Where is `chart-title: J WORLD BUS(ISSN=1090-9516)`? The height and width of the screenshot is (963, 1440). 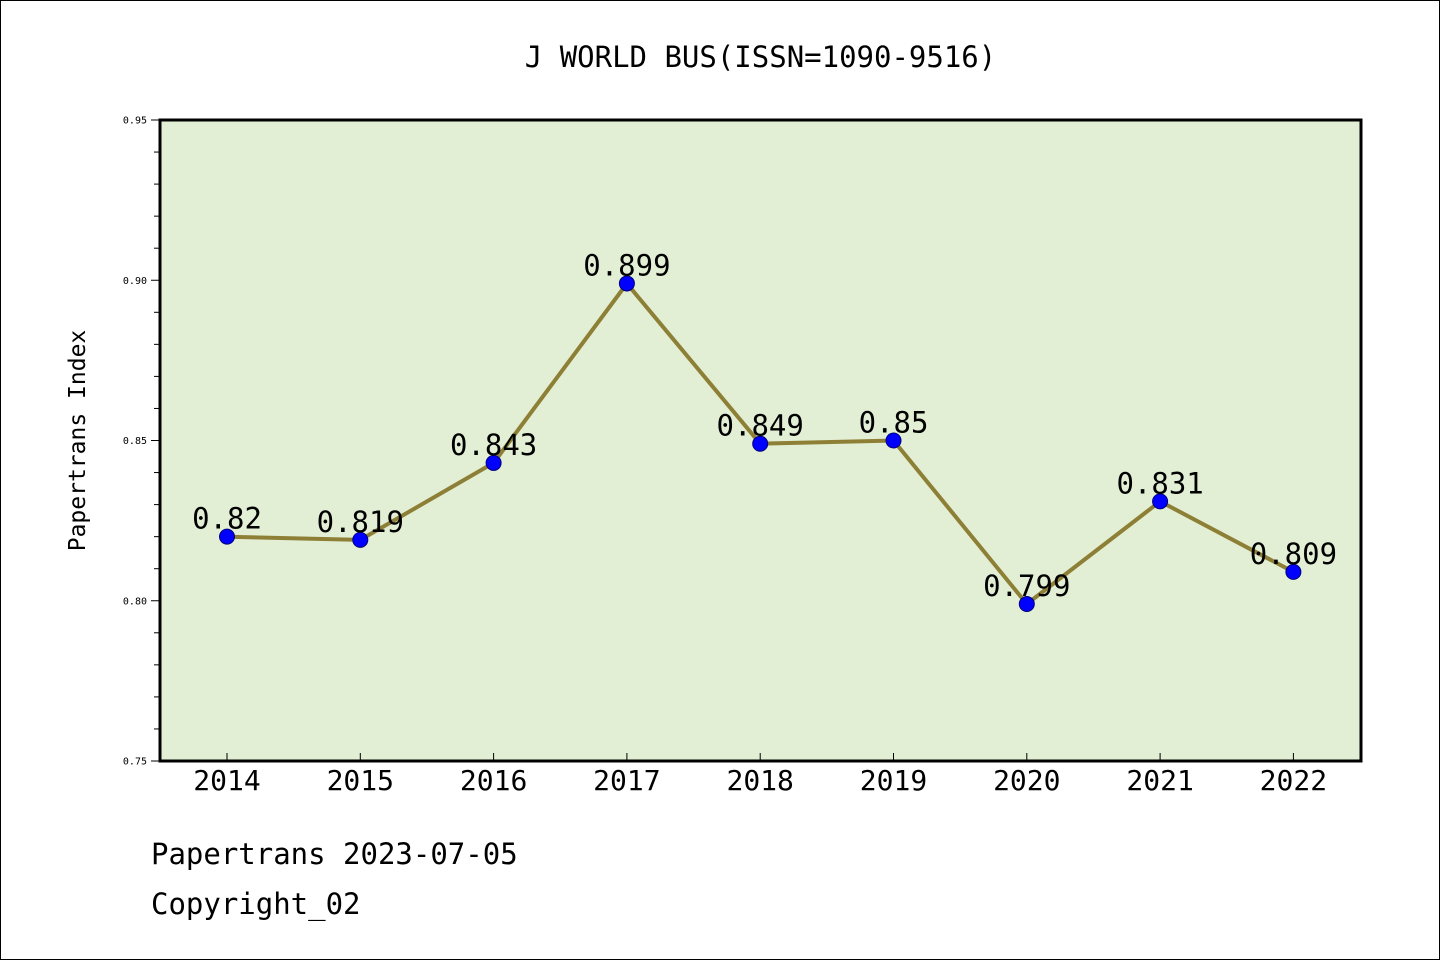 chart-title: J WORLD BUS(ISSN=1090-9516) is located at coordinates (760, 57).